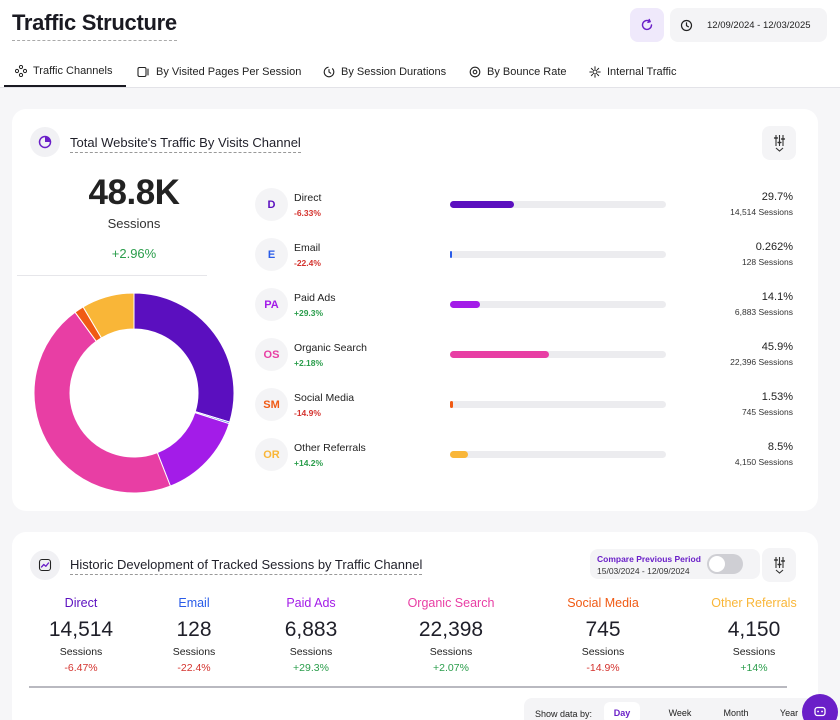 The width and height of the screenshot is (840, 720). I want to click on page-title: Traffic Structure, so click(94, 25).